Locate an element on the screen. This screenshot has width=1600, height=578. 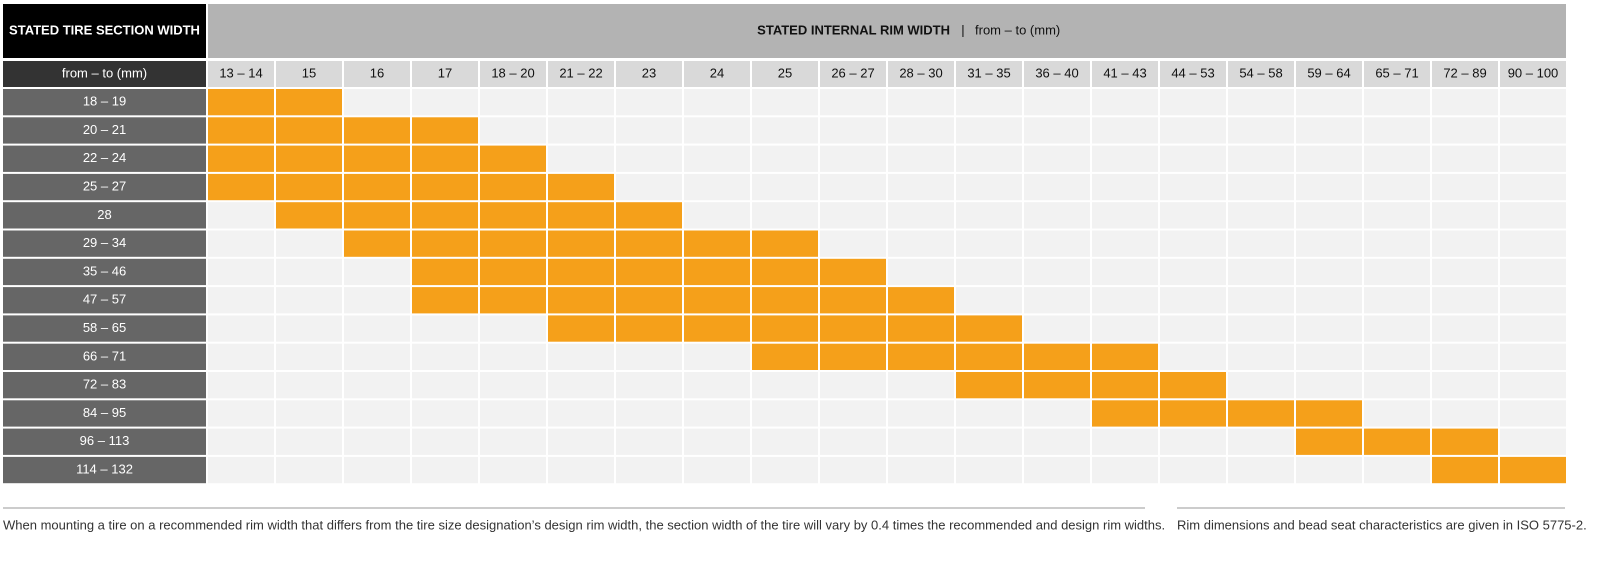
column-header: 17 is located at coordinates (445, 72).